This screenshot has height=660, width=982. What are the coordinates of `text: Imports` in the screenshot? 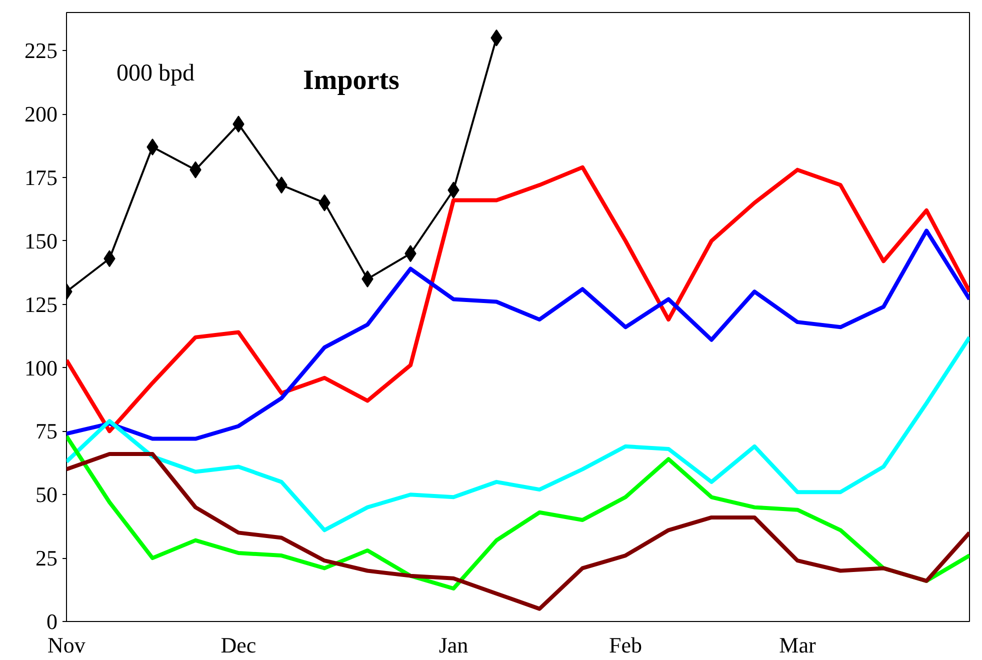 It's located at (351, 80).